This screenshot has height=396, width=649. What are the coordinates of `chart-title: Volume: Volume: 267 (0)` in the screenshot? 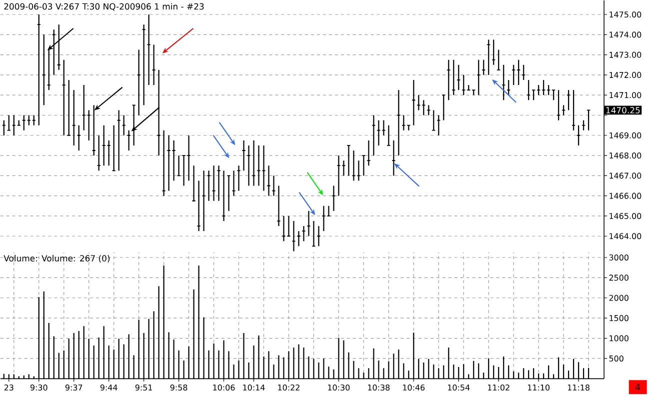 It's located at (57, 258).